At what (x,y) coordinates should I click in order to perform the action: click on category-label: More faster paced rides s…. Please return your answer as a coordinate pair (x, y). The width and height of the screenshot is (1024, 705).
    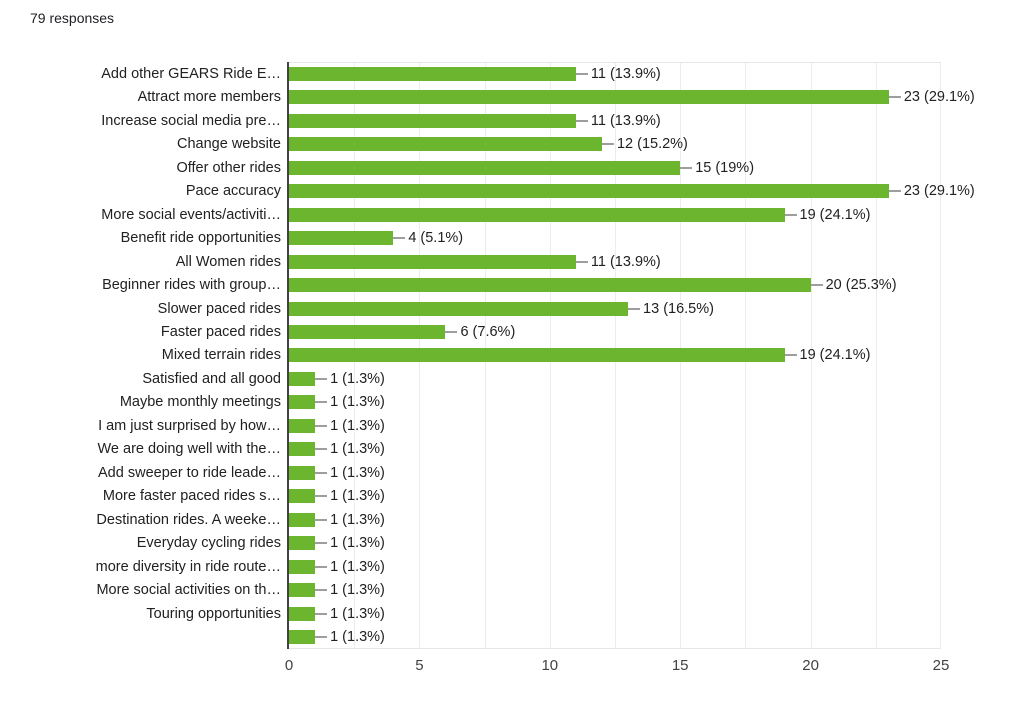
    Looking at the image, I should click on (191, 496).